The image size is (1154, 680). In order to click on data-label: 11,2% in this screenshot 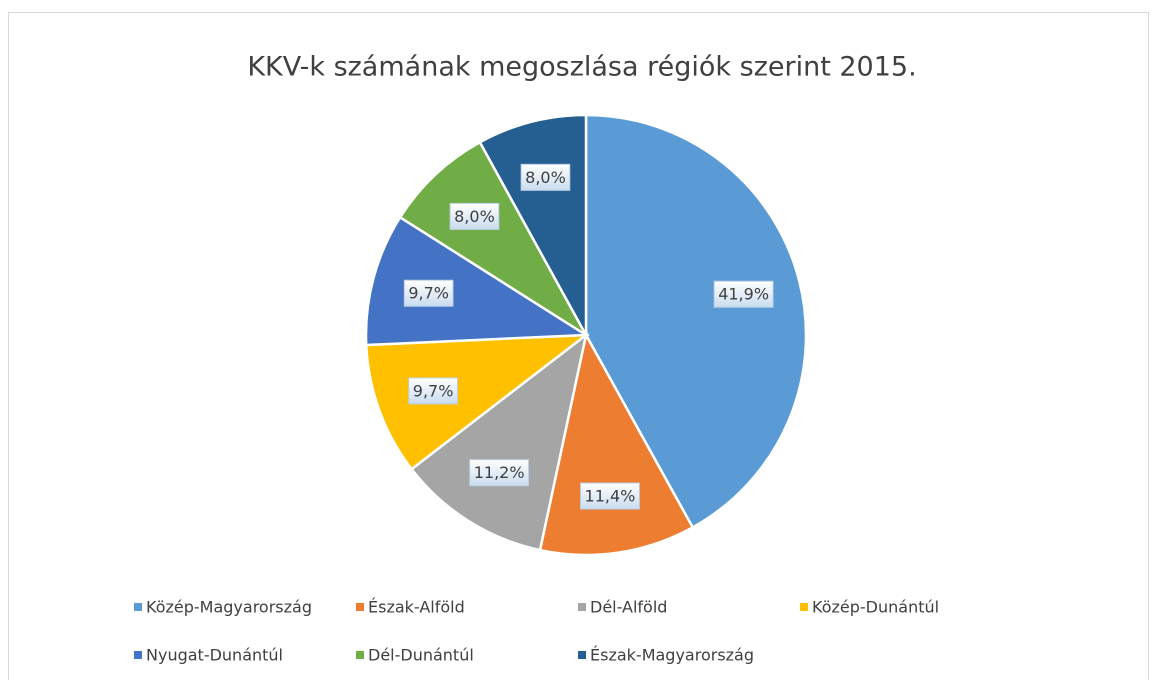, I will do `click(499, 473)`.